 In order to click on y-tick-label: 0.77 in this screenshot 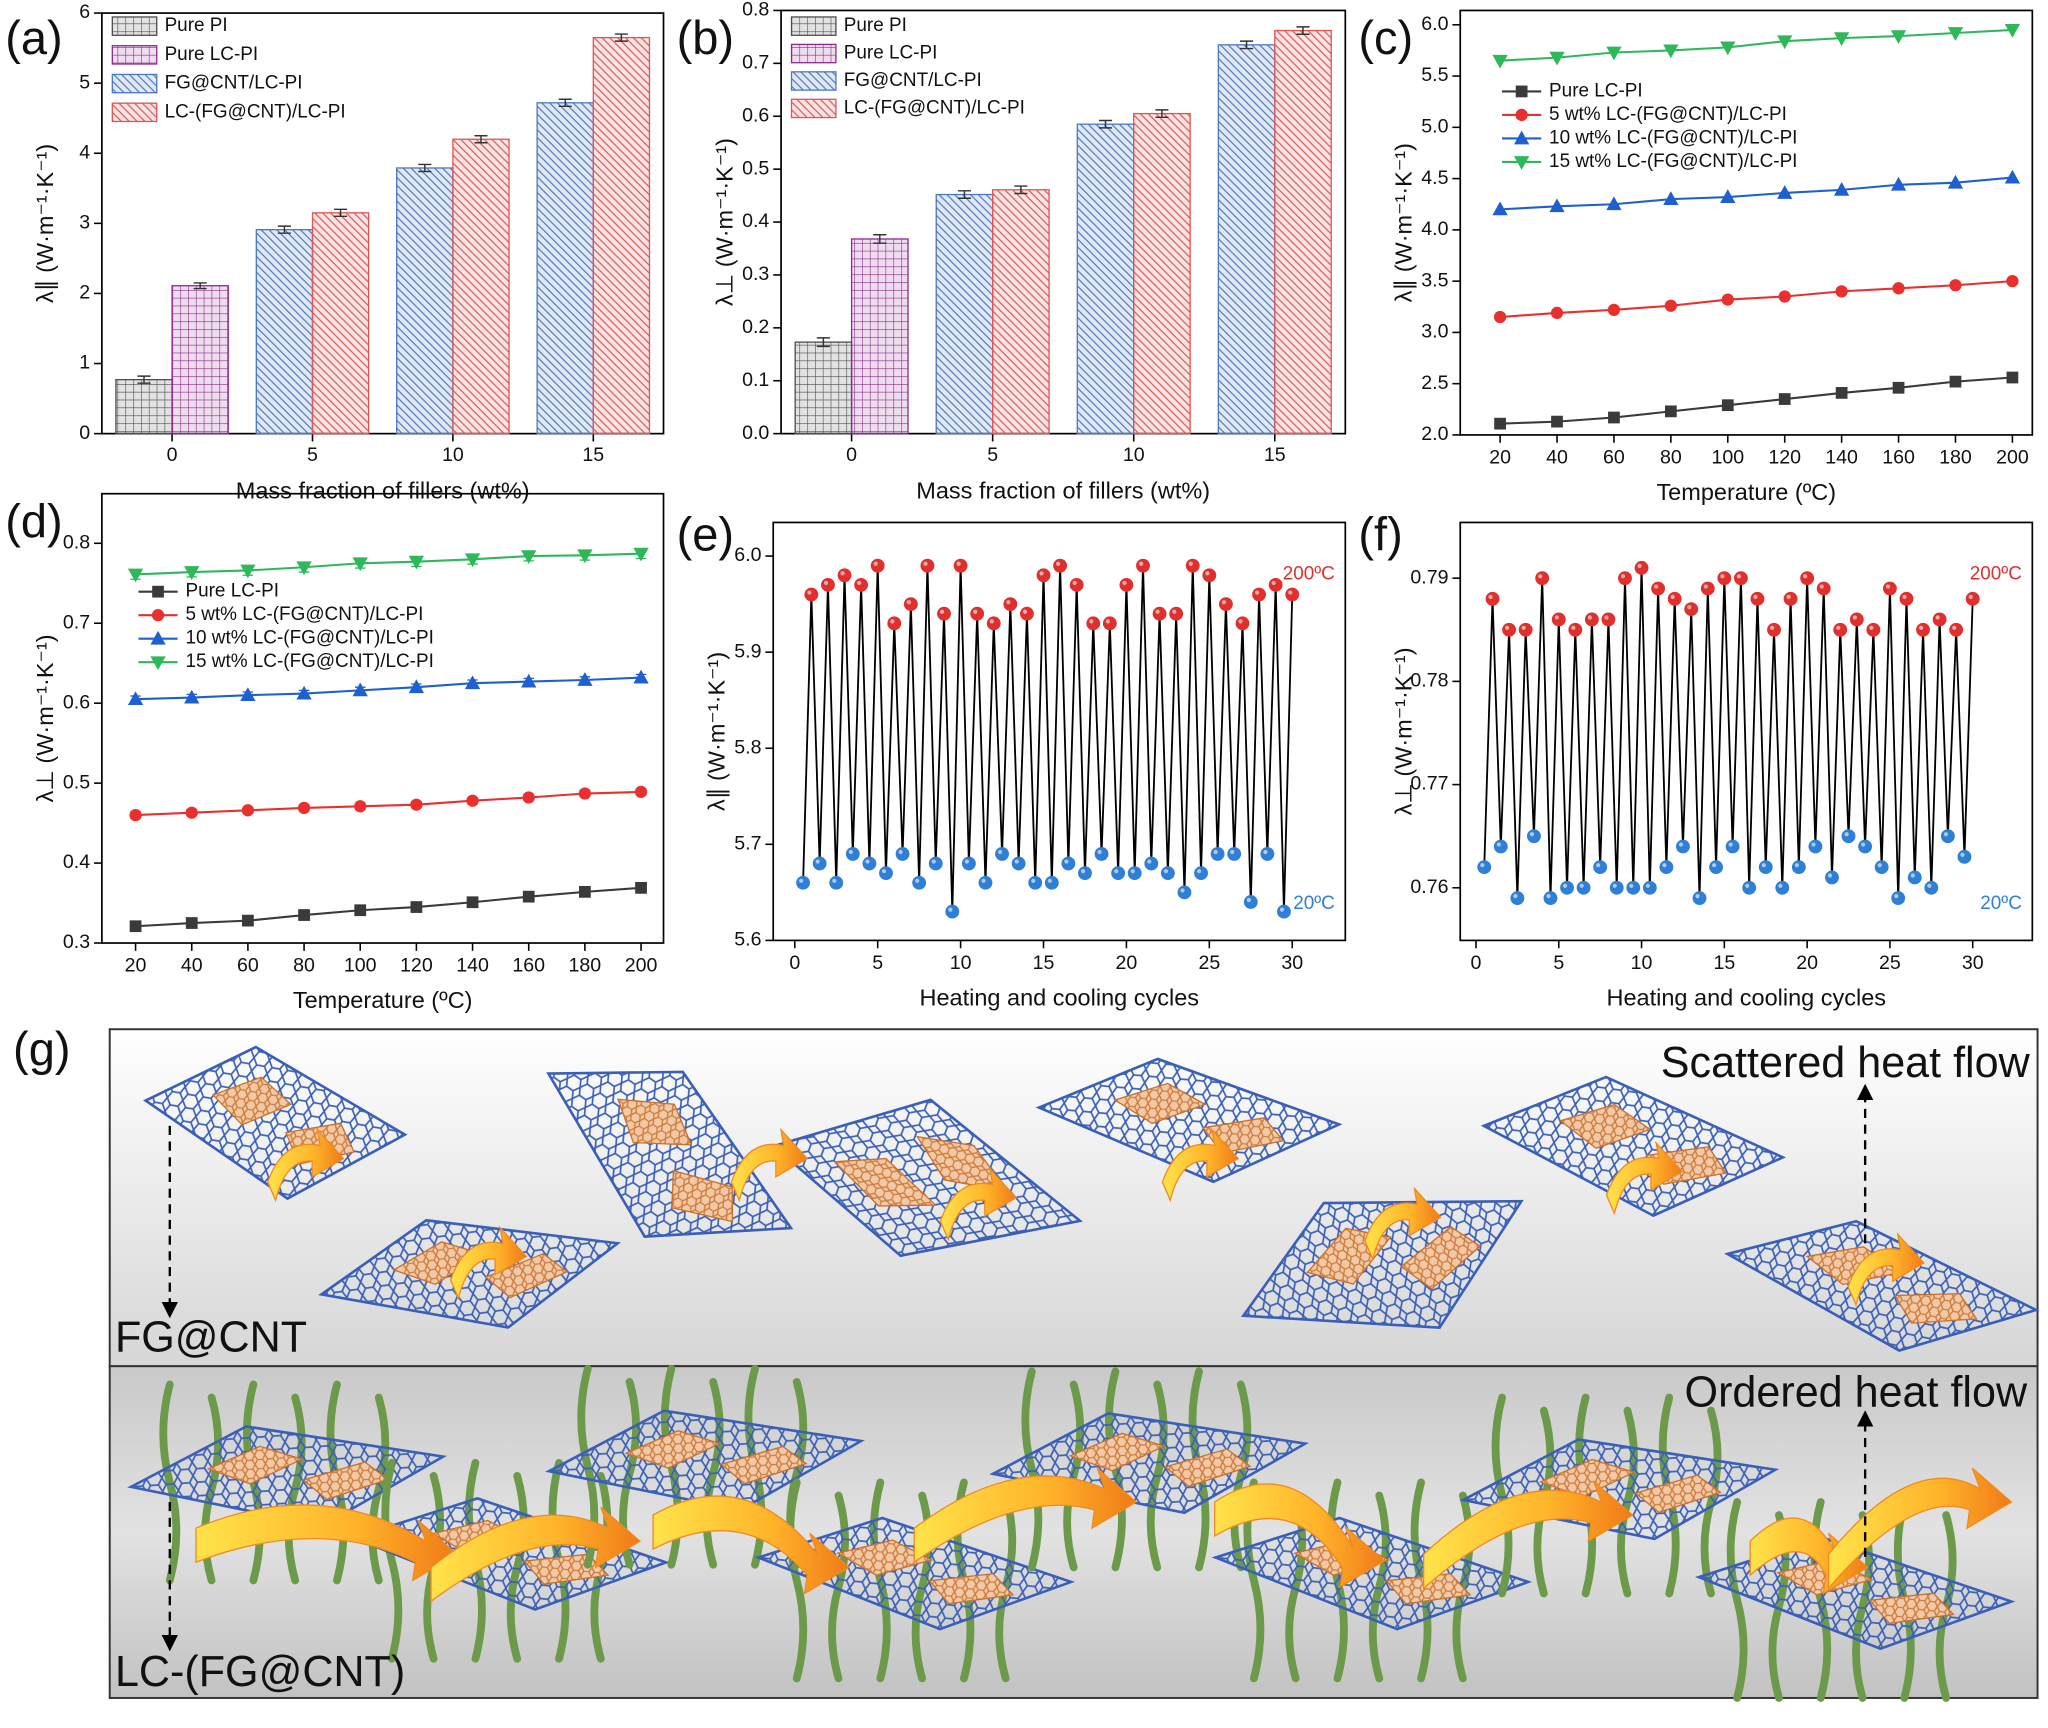, I will do `click(1429, 784)`.